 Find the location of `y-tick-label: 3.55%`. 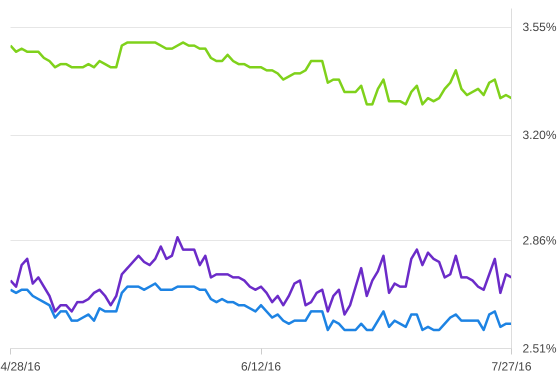

y-tick-label: 3.55% is located at coordinates (539, 27).